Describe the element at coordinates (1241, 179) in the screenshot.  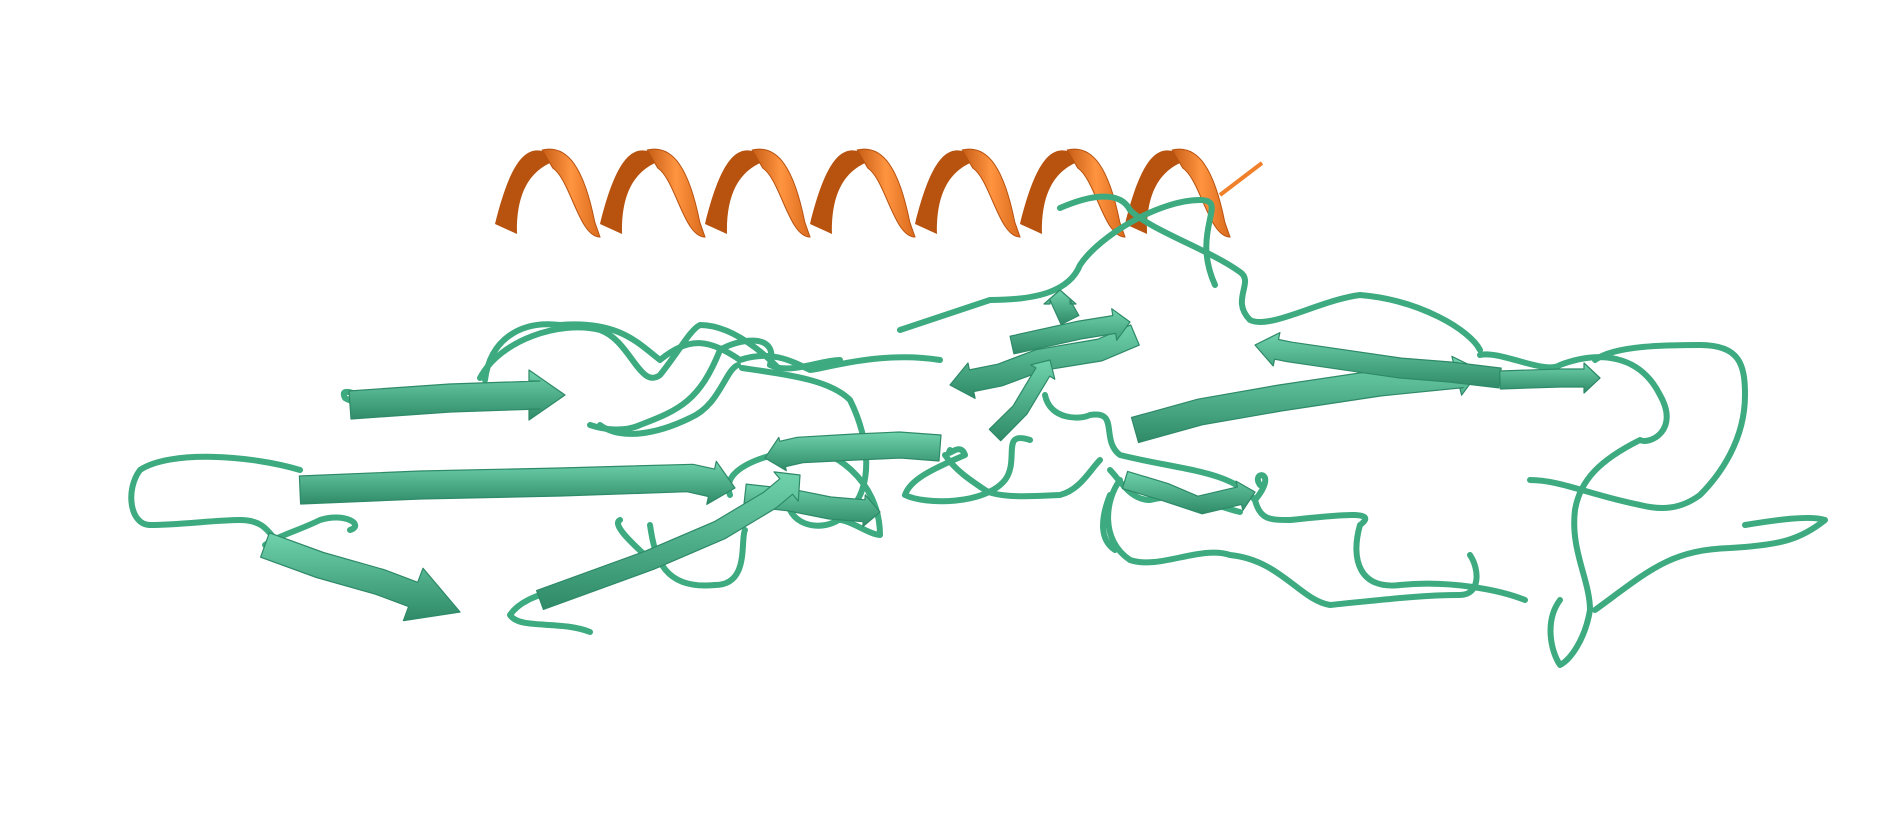
I see `helix-tail` at that location.